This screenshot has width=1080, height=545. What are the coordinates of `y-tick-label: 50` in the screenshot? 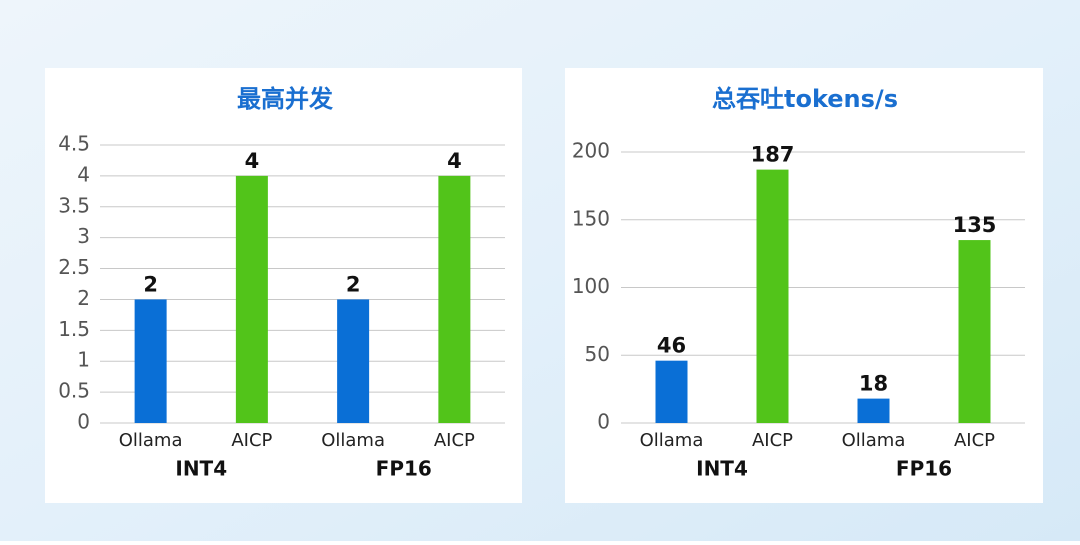 It's located at (597, 354).